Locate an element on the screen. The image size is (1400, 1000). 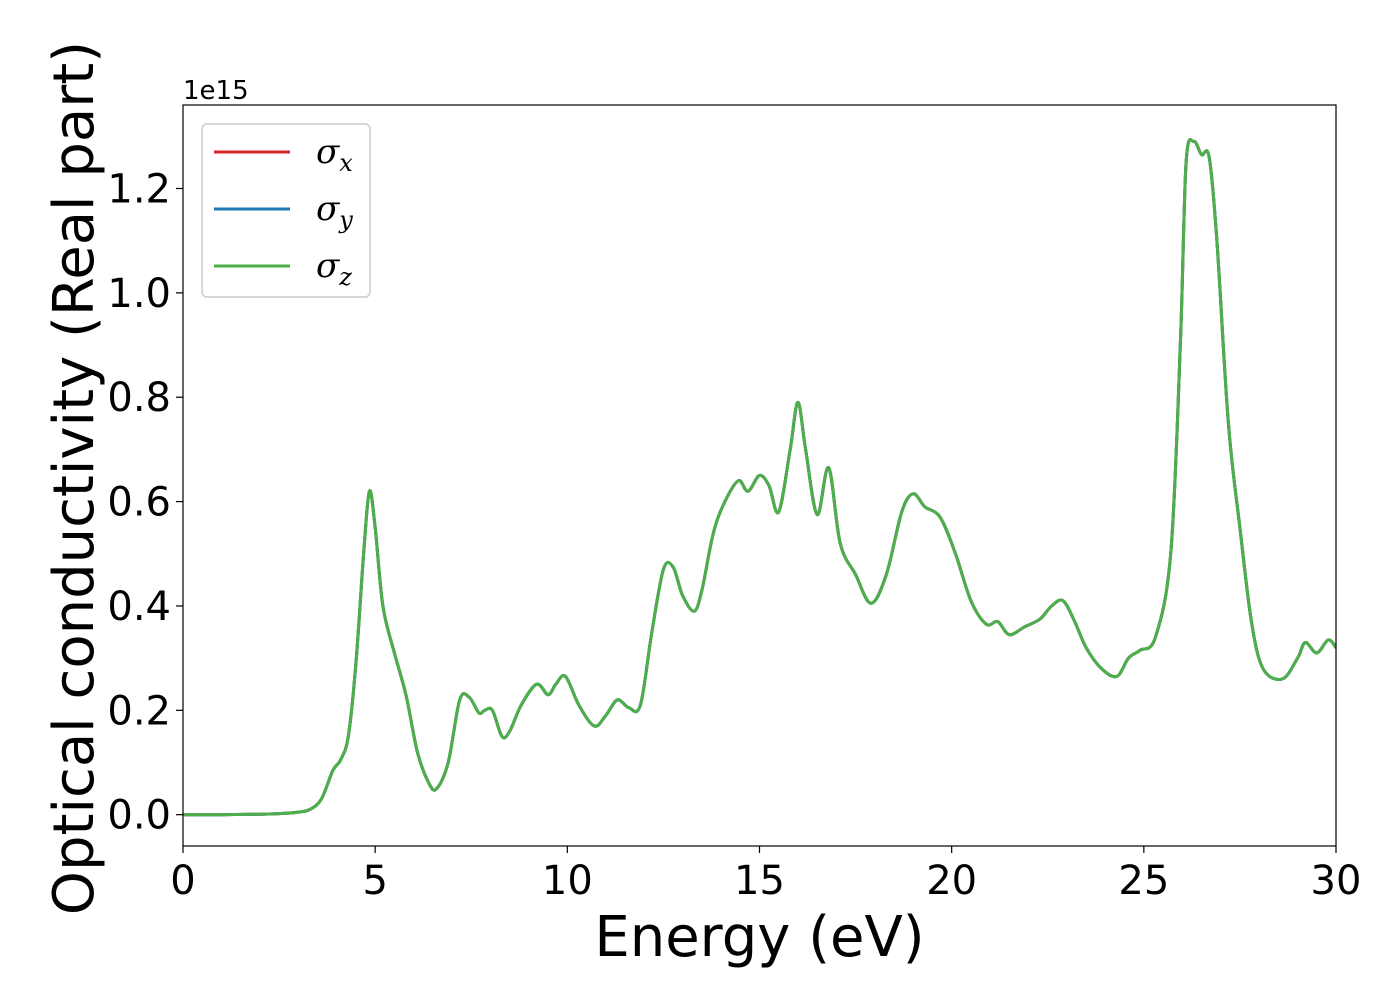
x-axis-label: Energy (eV) is located at coordinates (759, 937).